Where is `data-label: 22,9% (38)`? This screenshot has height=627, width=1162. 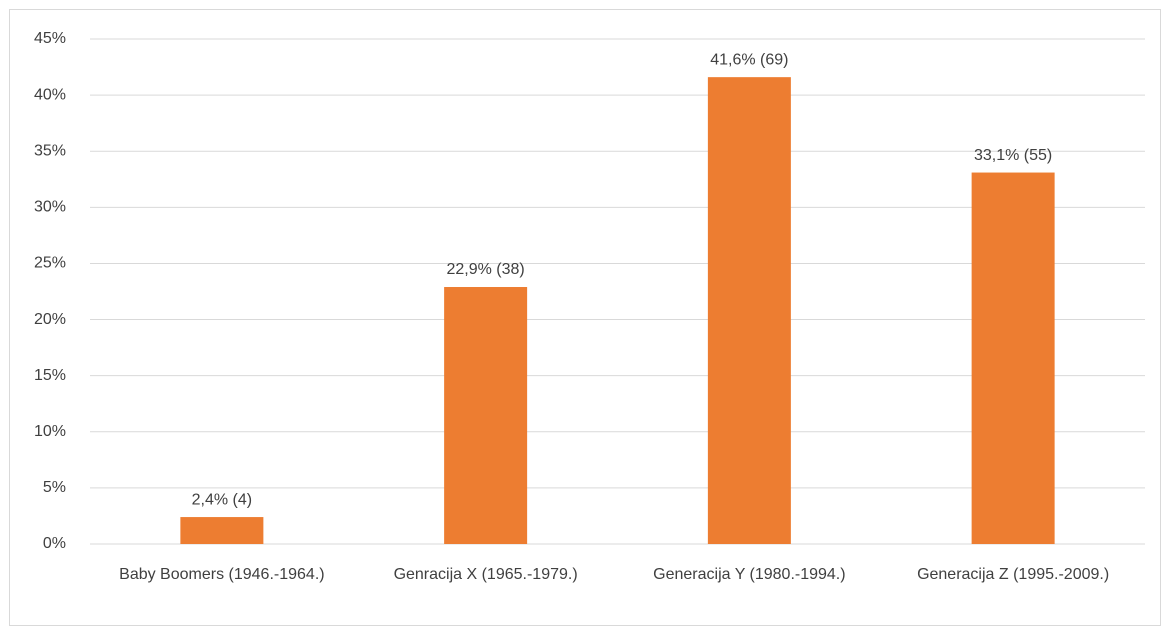
data-label: 22,9% (38) is located at coordinates (485, 269).